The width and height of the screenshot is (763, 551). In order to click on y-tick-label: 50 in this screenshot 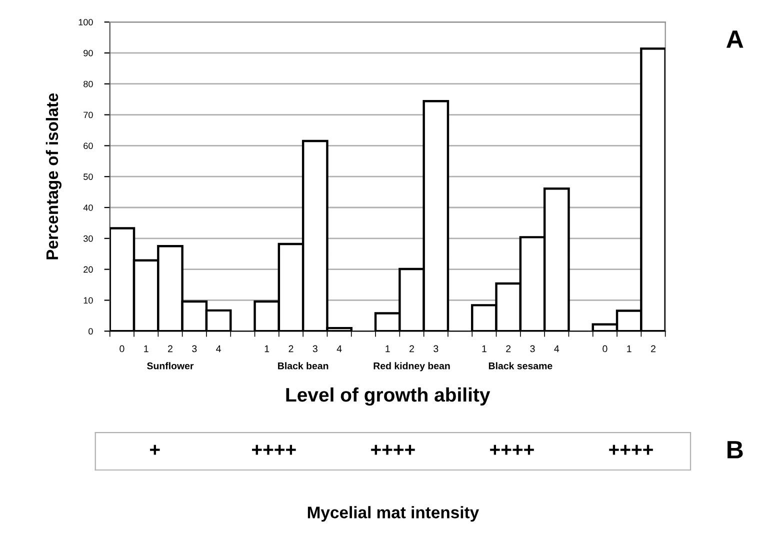, I will do `click(88, 177)`.